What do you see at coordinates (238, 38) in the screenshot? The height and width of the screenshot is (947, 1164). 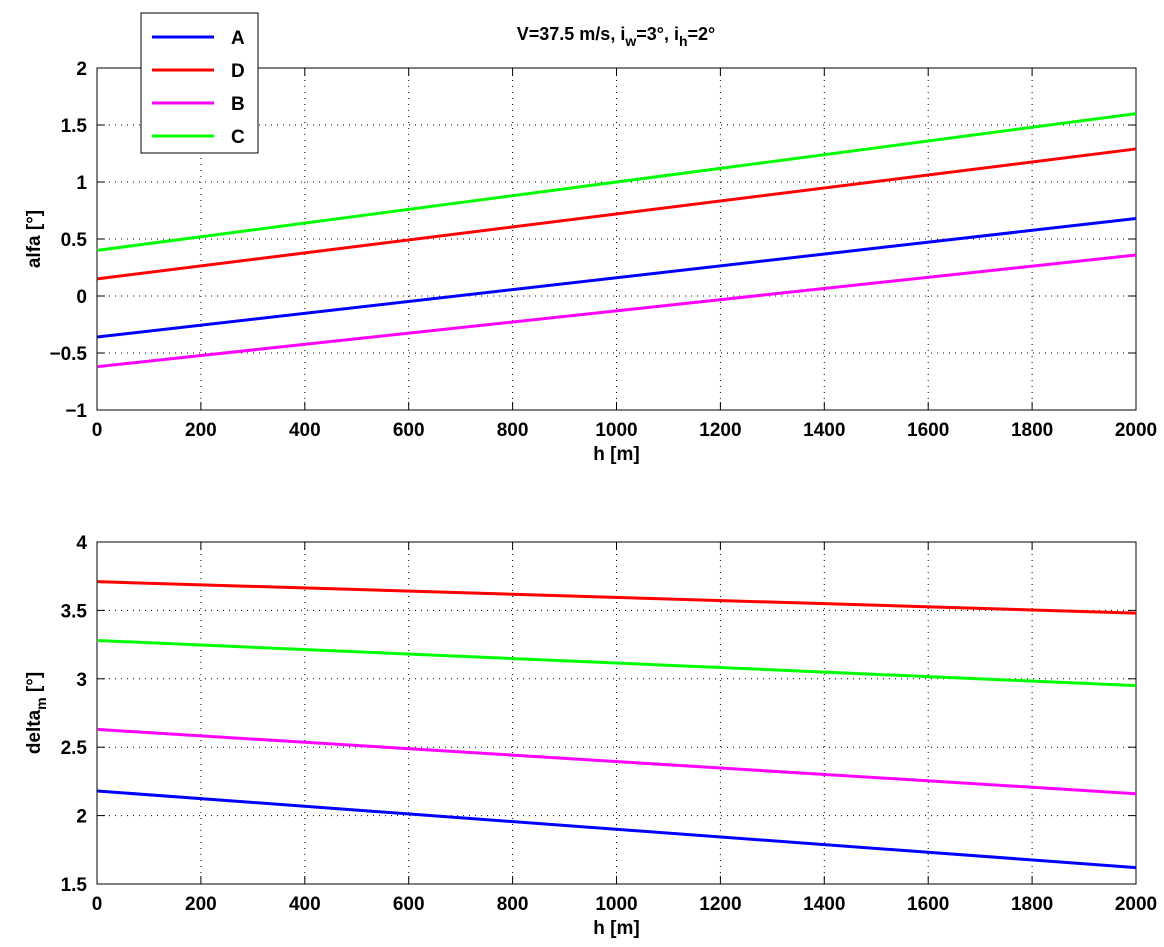 I see `legend-label-a: A` at bounding box center [238, 38].